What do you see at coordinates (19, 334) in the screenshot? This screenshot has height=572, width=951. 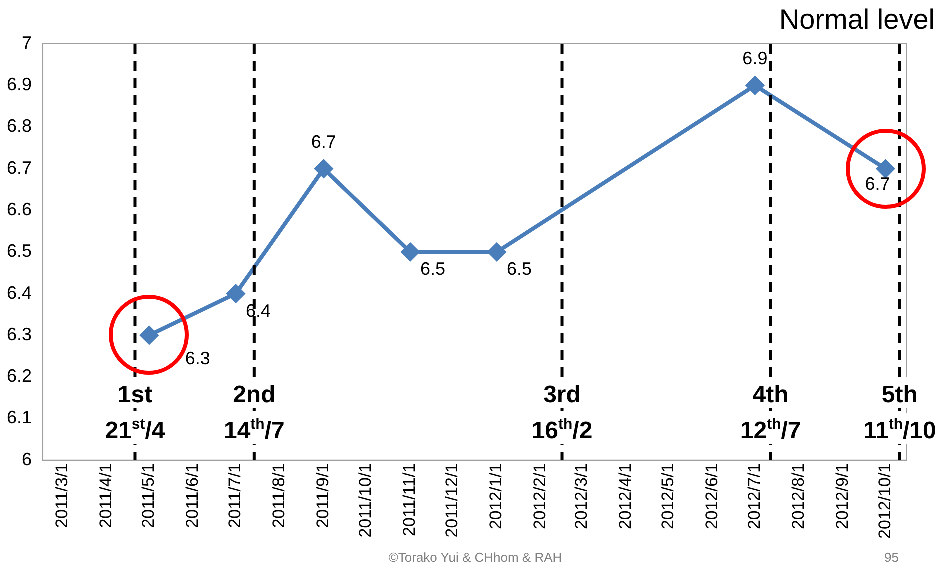 I see `y-tick-label: 6.3` at bounding box center [19, 334].